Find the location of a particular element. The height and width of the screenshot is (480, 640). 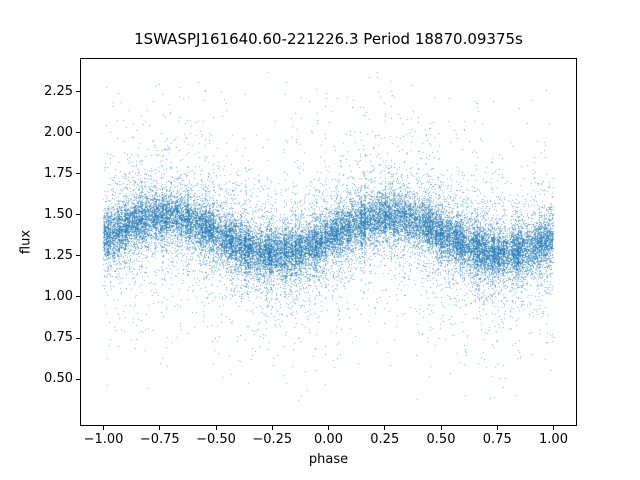

x-tick-label: 1.00 is located at coordinates (553, 439).